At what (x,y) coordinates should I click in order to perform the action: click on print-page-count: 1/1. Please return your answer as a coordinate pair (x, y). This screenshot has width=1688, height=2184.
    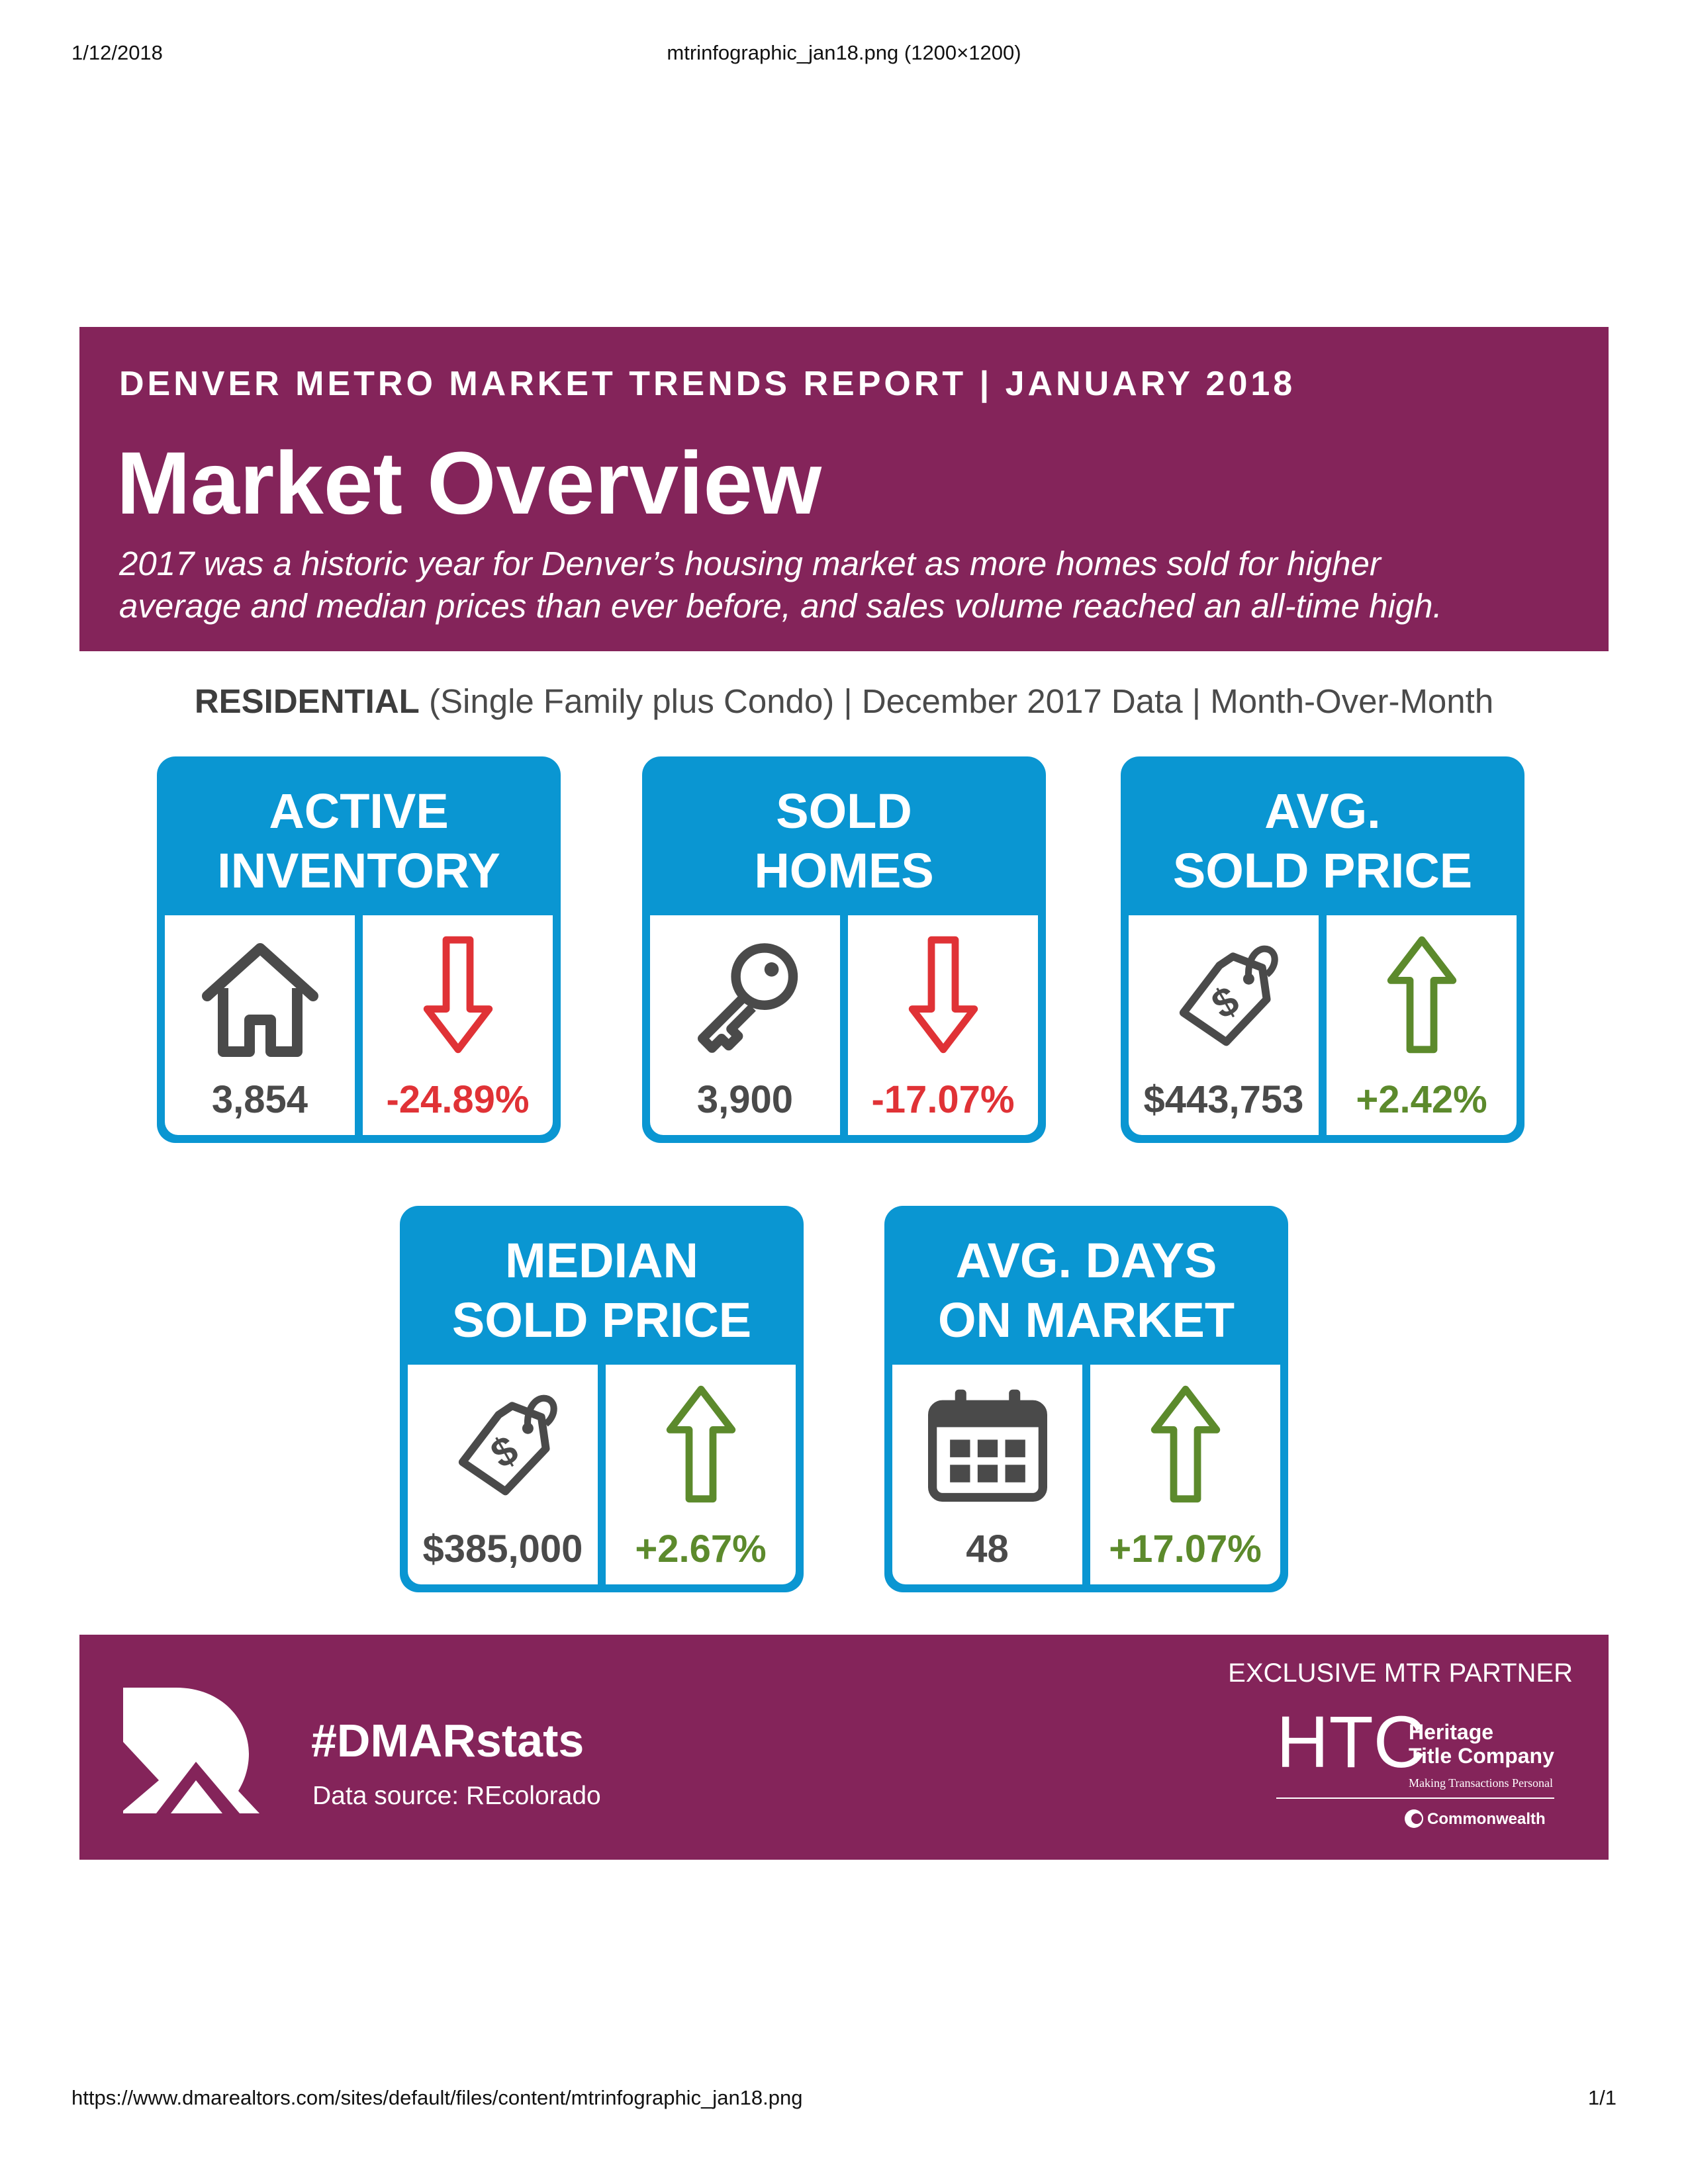
    Looking at the image, I should click on (1602, 2097).